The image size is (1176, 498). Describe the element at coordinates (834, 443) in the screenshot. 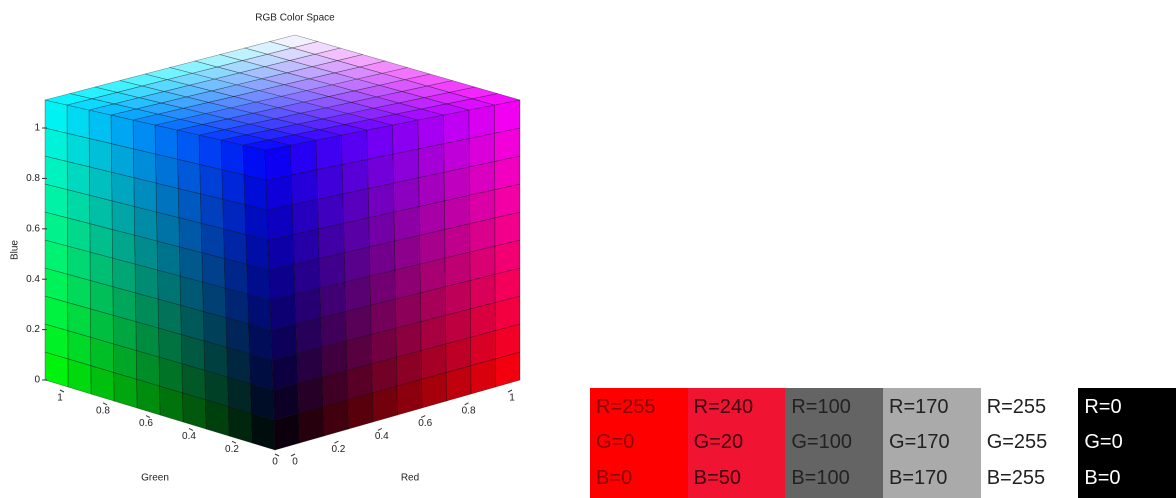

I see `color-swatch: R=100 G=100 B=100` at that location.